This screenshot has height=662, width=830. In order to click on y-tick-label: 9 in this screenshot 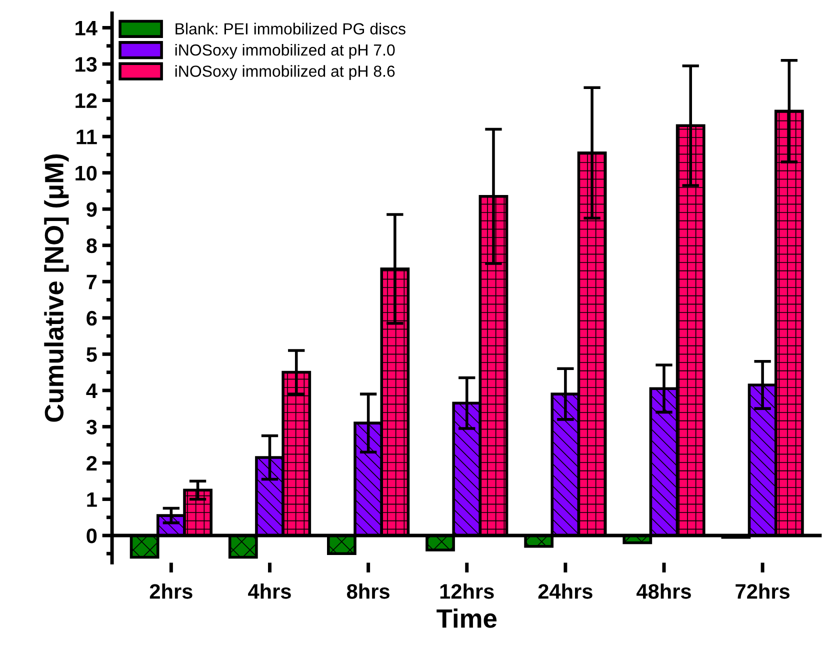, I will do `click(91, 209)`.